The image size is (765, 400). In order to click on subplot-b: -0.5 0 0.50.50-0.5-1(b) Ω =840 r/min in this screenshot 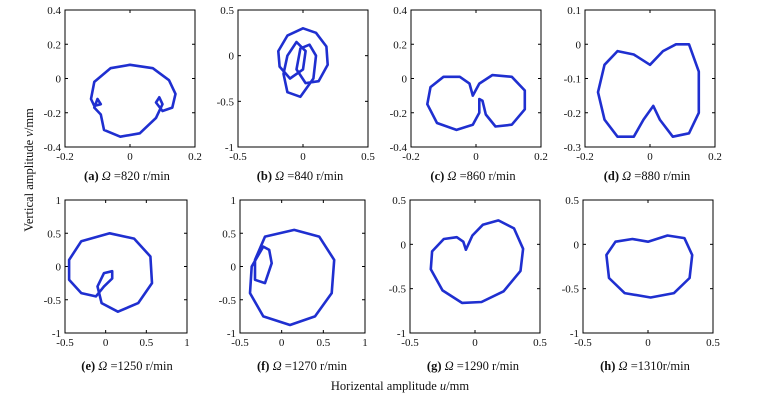, I will do `click(296, 94)`.